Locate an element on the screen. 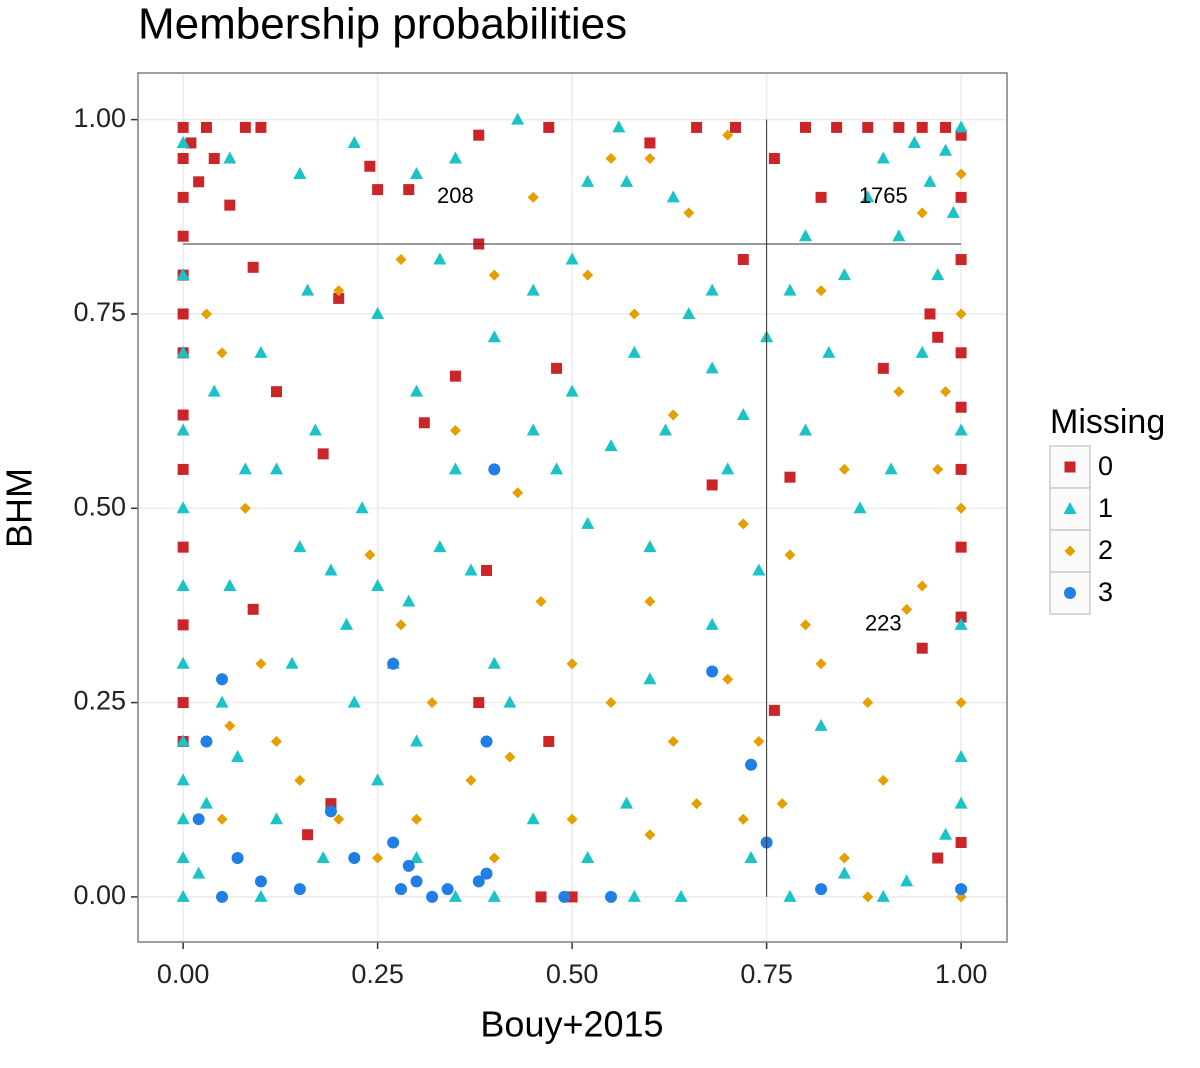 This screenshot has height=1068, width=1200. x-tick-label: 0.50 is located at coordinates (572, 974).